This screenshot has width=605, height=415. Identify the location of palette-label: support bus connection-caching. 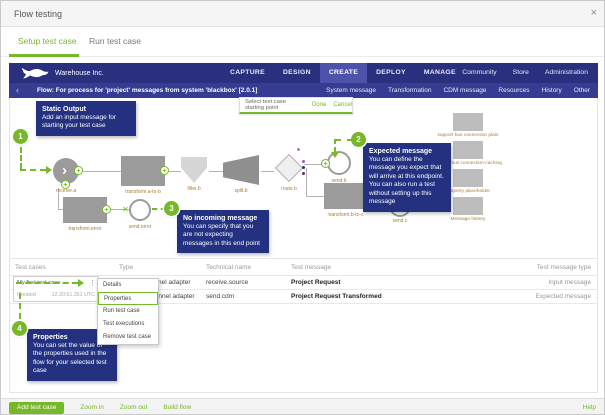
(468, 163).